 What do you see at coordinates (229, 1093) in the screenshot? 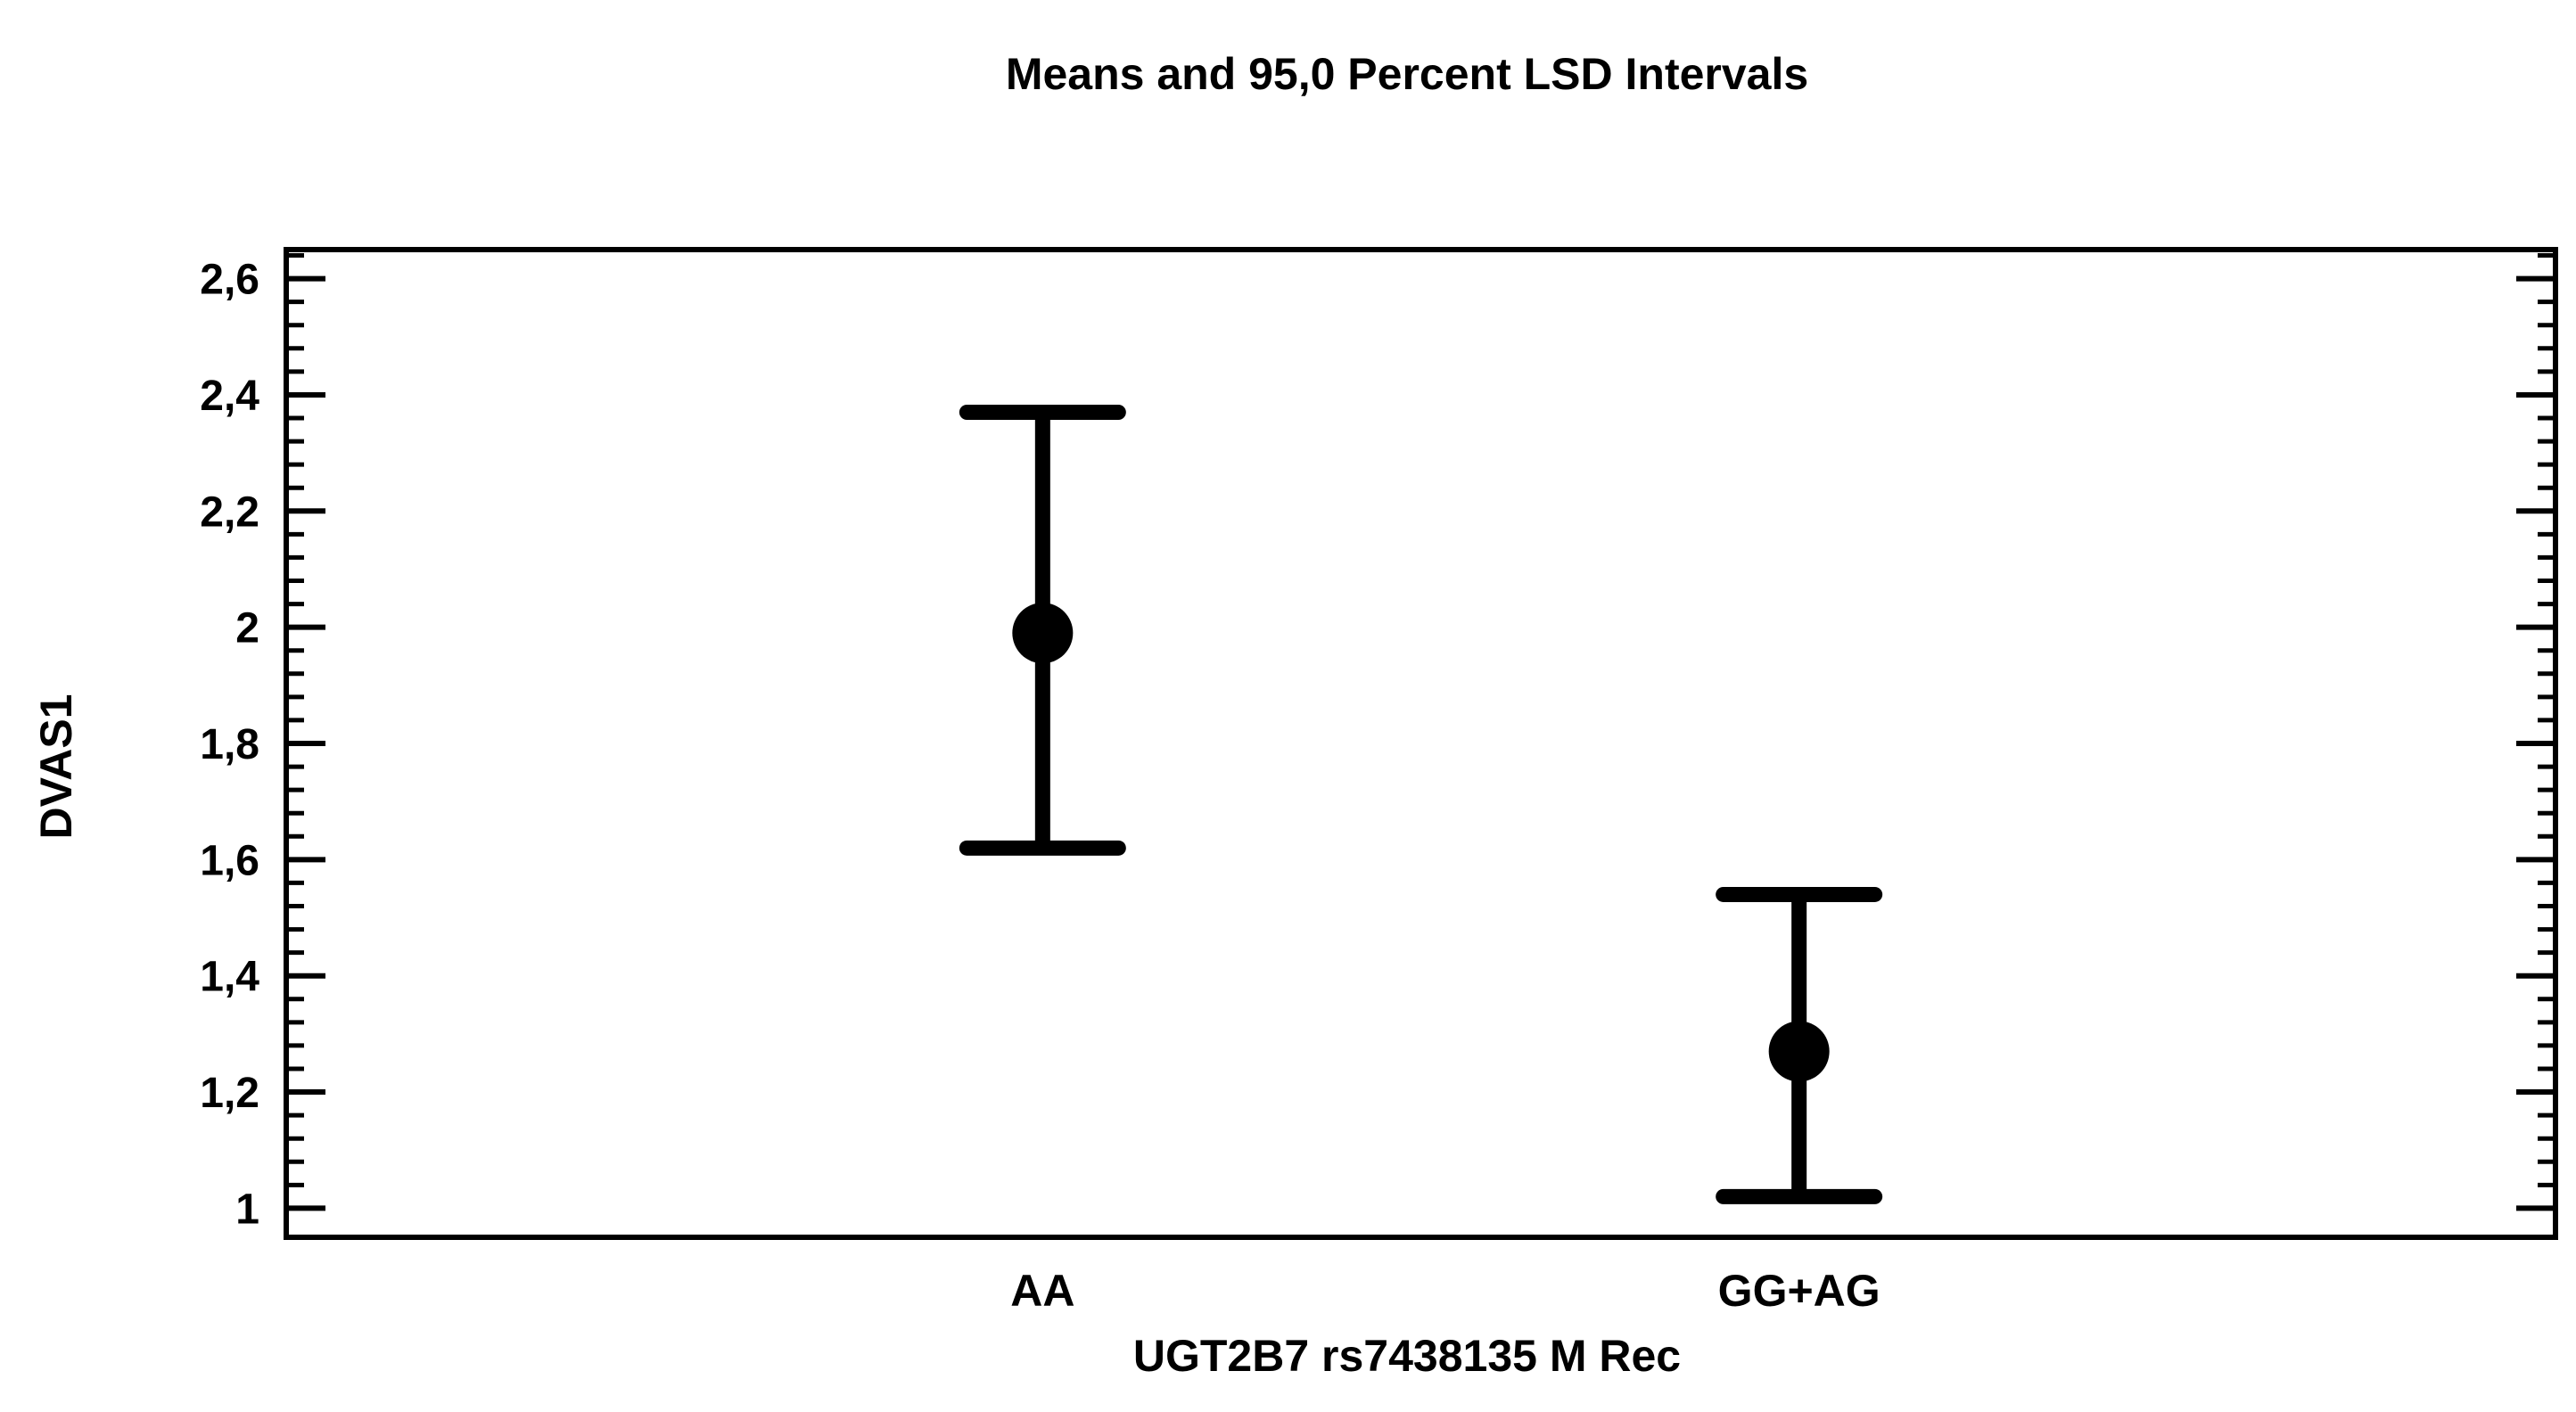
I see `y-tick-label: 1,2` at bounding box center [229, 1093].